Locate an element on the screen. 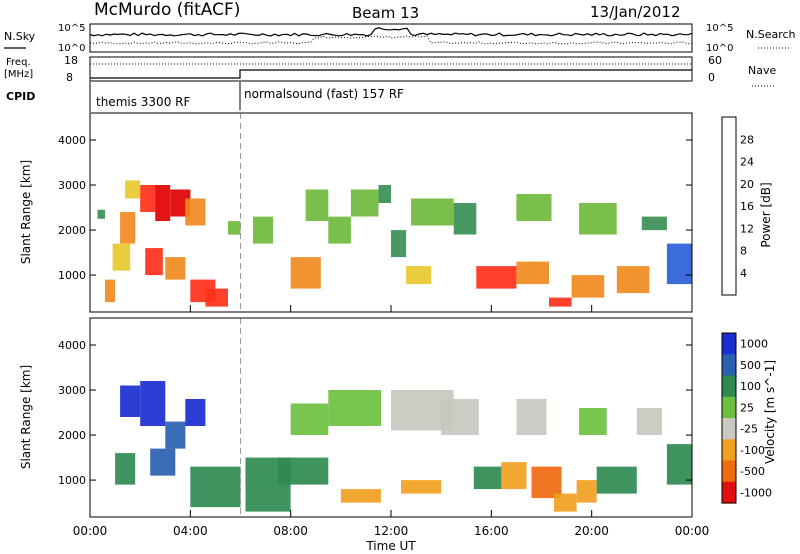 The width and height of the screenshot is (800, 554). velocity-colorbar-tick-2: 100 is located at coordinates (750, 386).